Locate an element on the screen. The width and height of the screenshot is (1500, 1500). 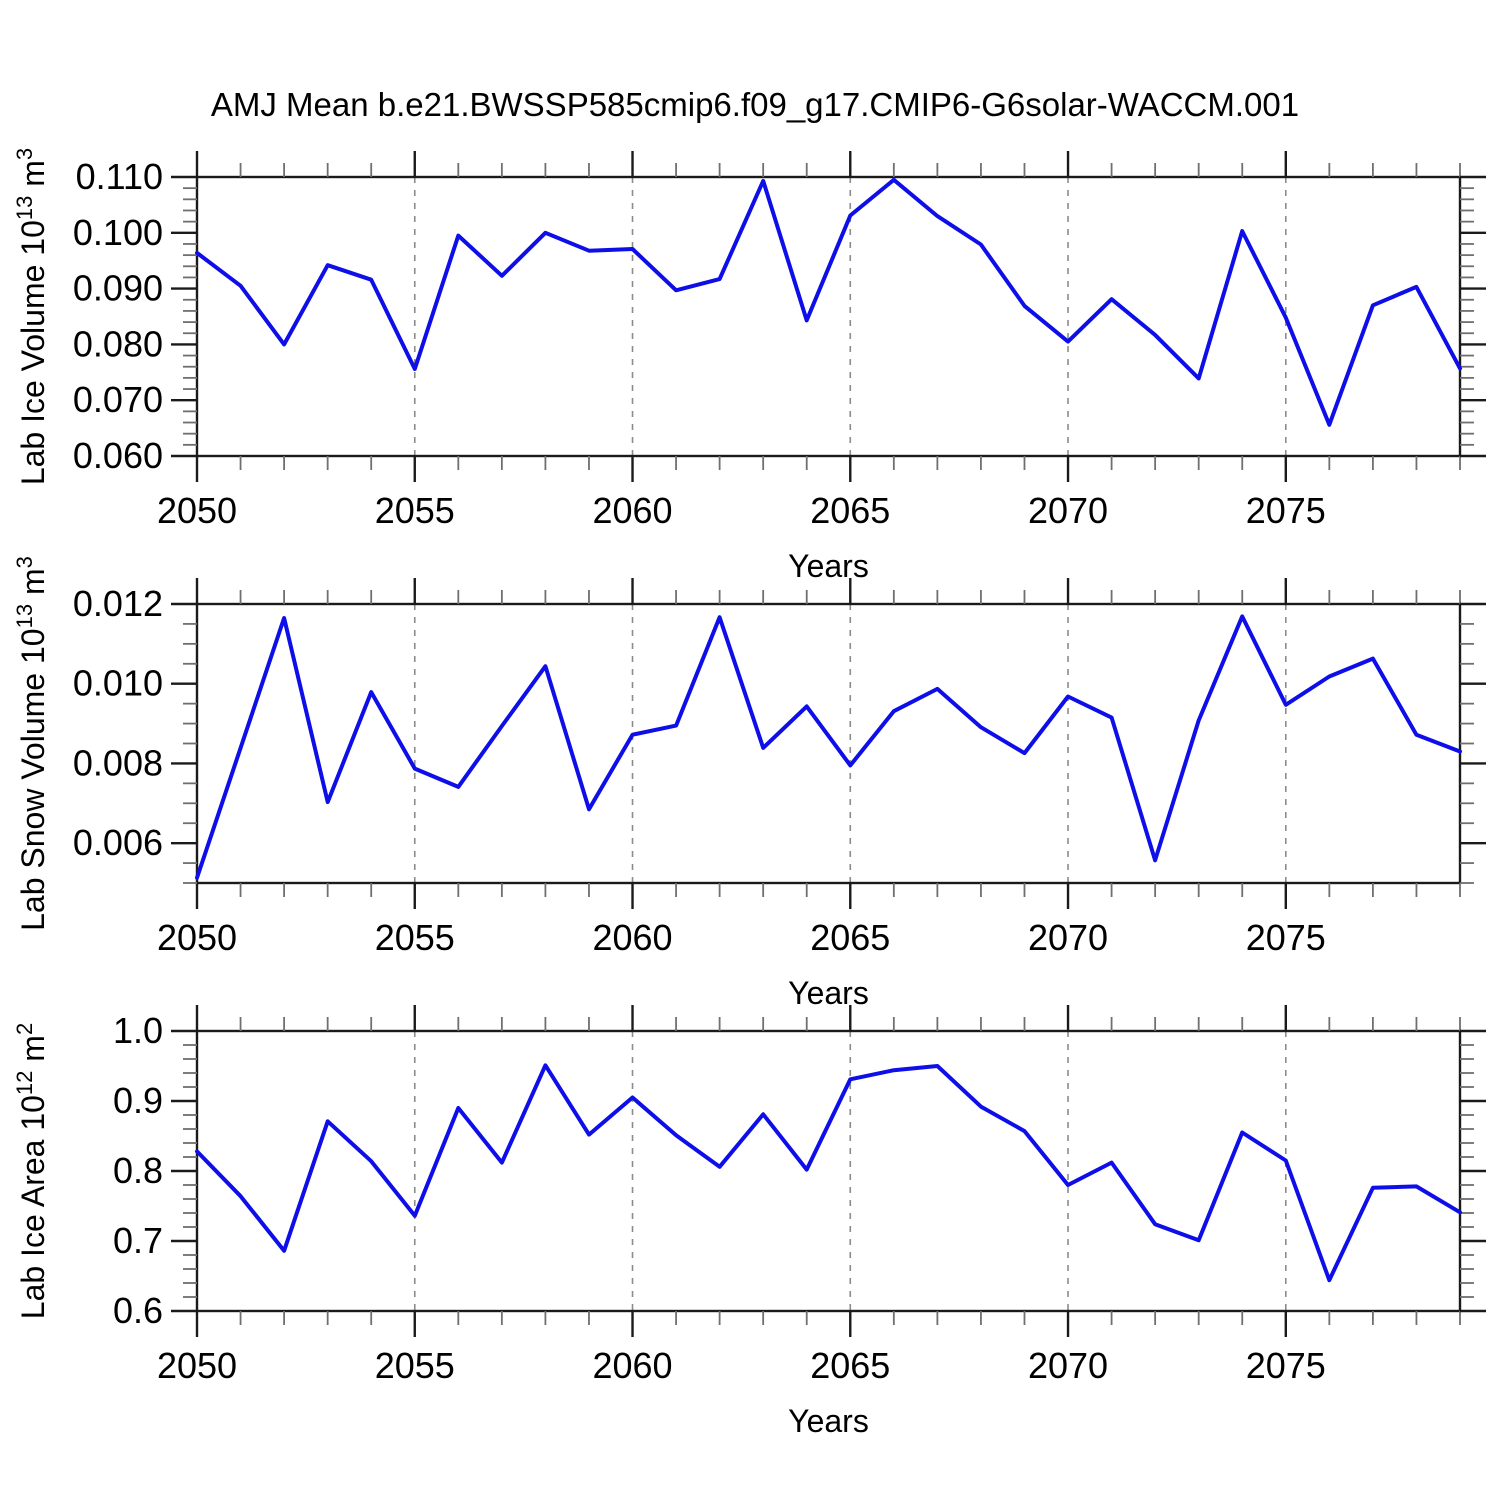
y-tick-label: 0.080 is located at coordinates (118, 343).